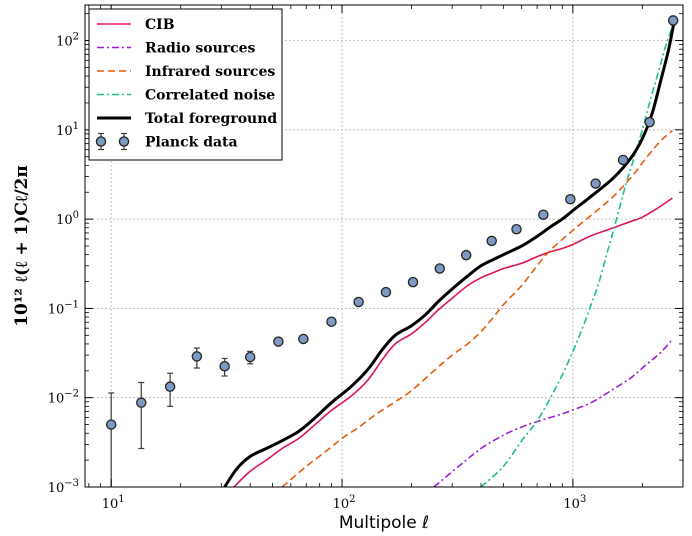 This screenshot has height=536, width=692. What do you see at coordinates (384, 523) in the screenshot?
I see `x-axis-title: Multipole ℓ` at bounding box center [384, 523].